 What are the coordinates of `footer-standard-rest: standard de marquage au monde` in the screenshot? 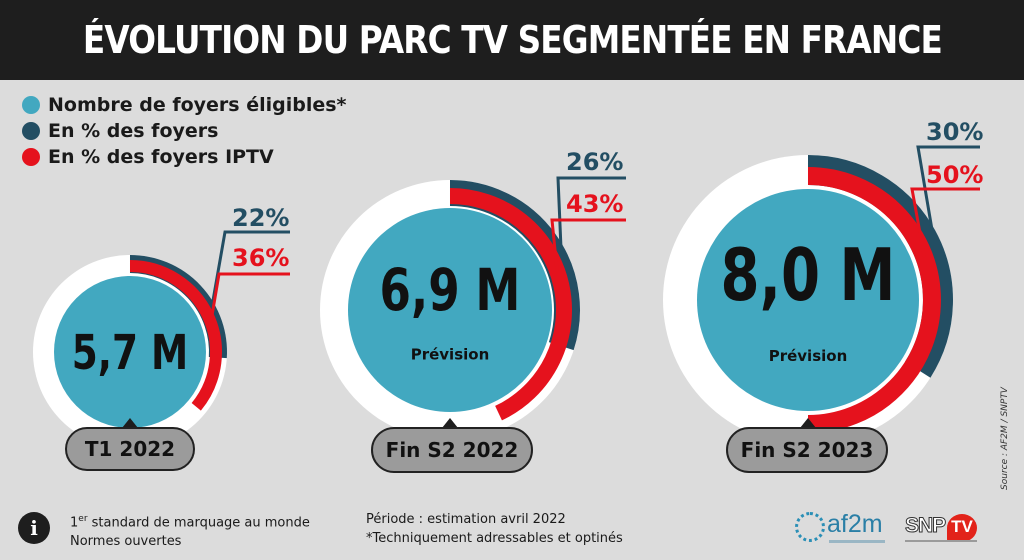 It's located at (198, 523).